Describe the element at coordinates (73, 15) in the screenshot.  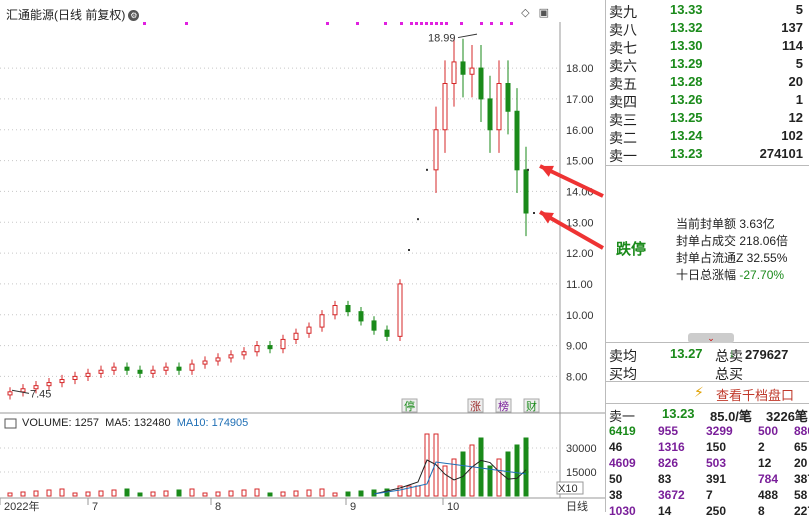
I see `chart-title: 汇通能源(日线 前复权) ⚙` at that location.